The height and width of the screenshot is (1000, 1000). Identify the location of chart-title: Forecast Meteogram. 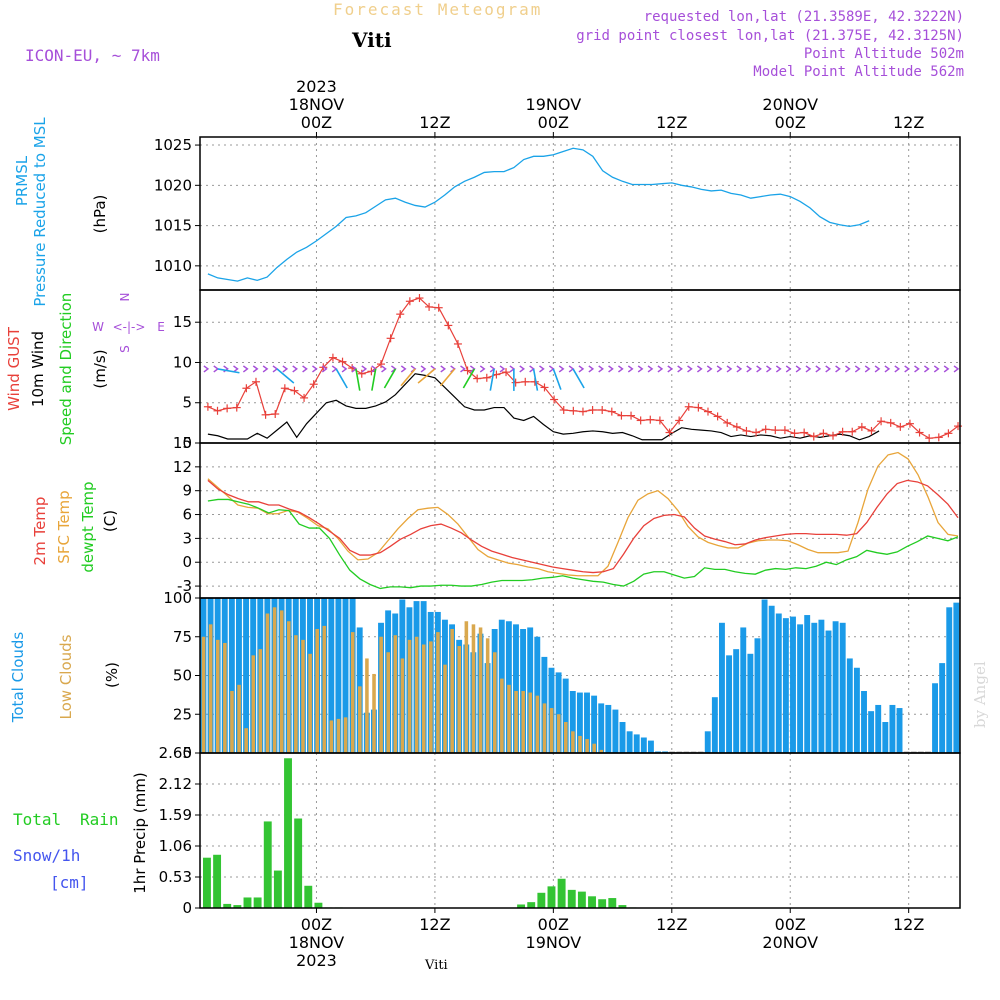
(438, 9).